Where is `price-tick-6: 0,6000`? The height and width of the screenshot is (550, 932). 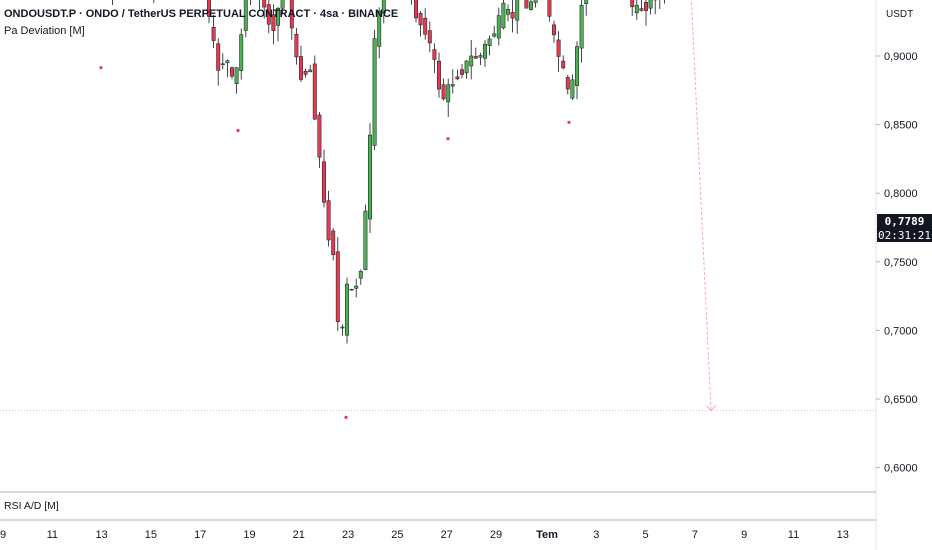 price-tick-6: 0,6000 is located at coordinates (901, 469).